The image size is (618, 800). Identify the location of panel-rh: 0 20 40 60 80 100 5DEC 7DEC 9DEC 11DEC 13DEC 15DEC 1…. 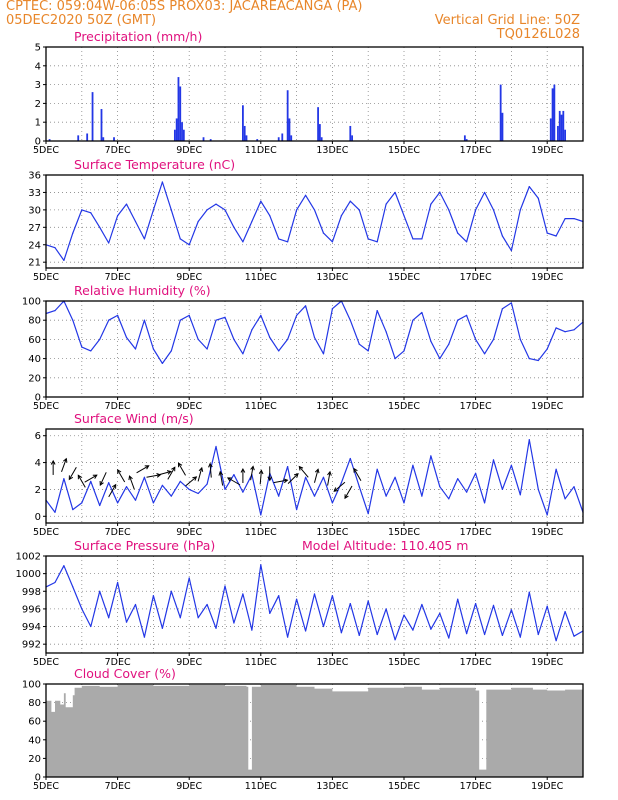
(303, 347).